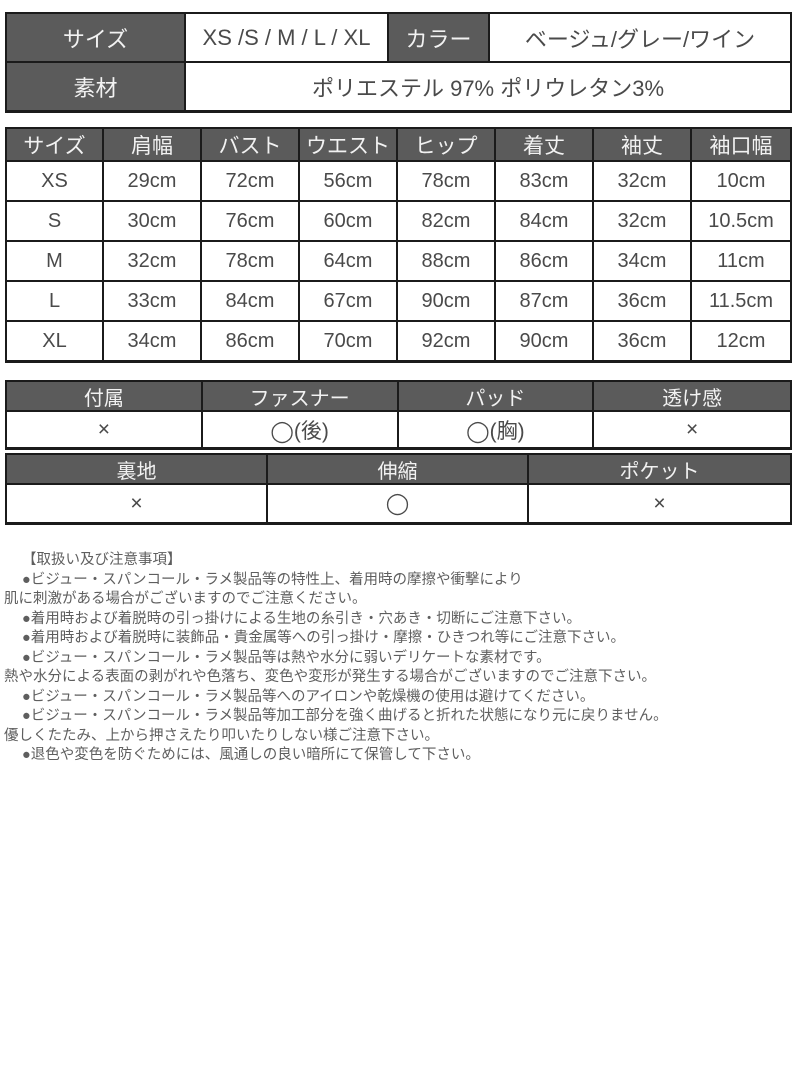  Describe the element at coordinates (640, 37) in the screenshot. I see `value-cell: ベージュ/グレー/ワイン` at that location.